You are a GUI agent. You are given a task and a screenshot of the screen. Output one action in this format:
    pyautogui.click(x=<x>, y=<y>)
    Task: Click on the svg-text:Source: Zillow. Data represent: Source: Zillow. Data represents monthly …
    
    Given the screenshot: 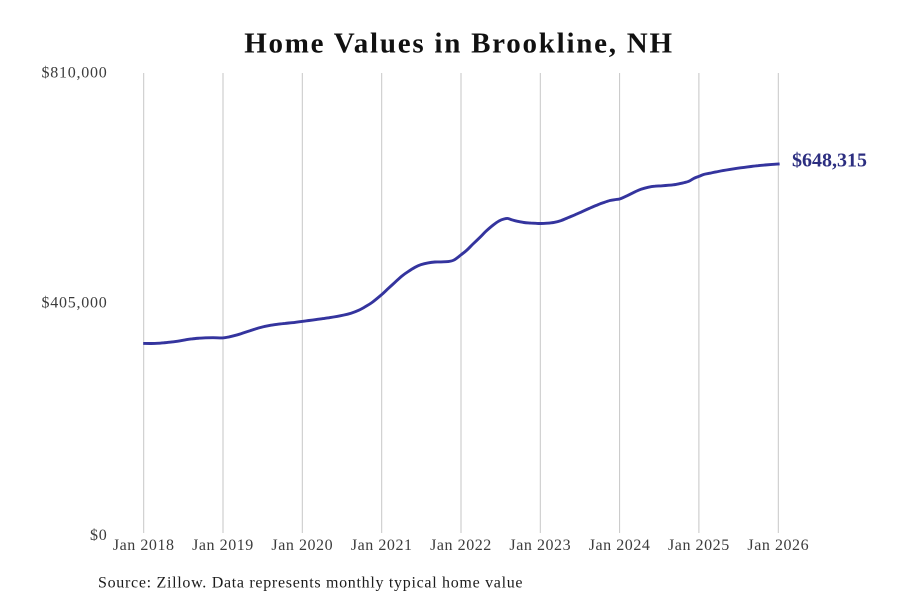 What is the action you would take?
    pyautogui.click(x=310, y=583)
    